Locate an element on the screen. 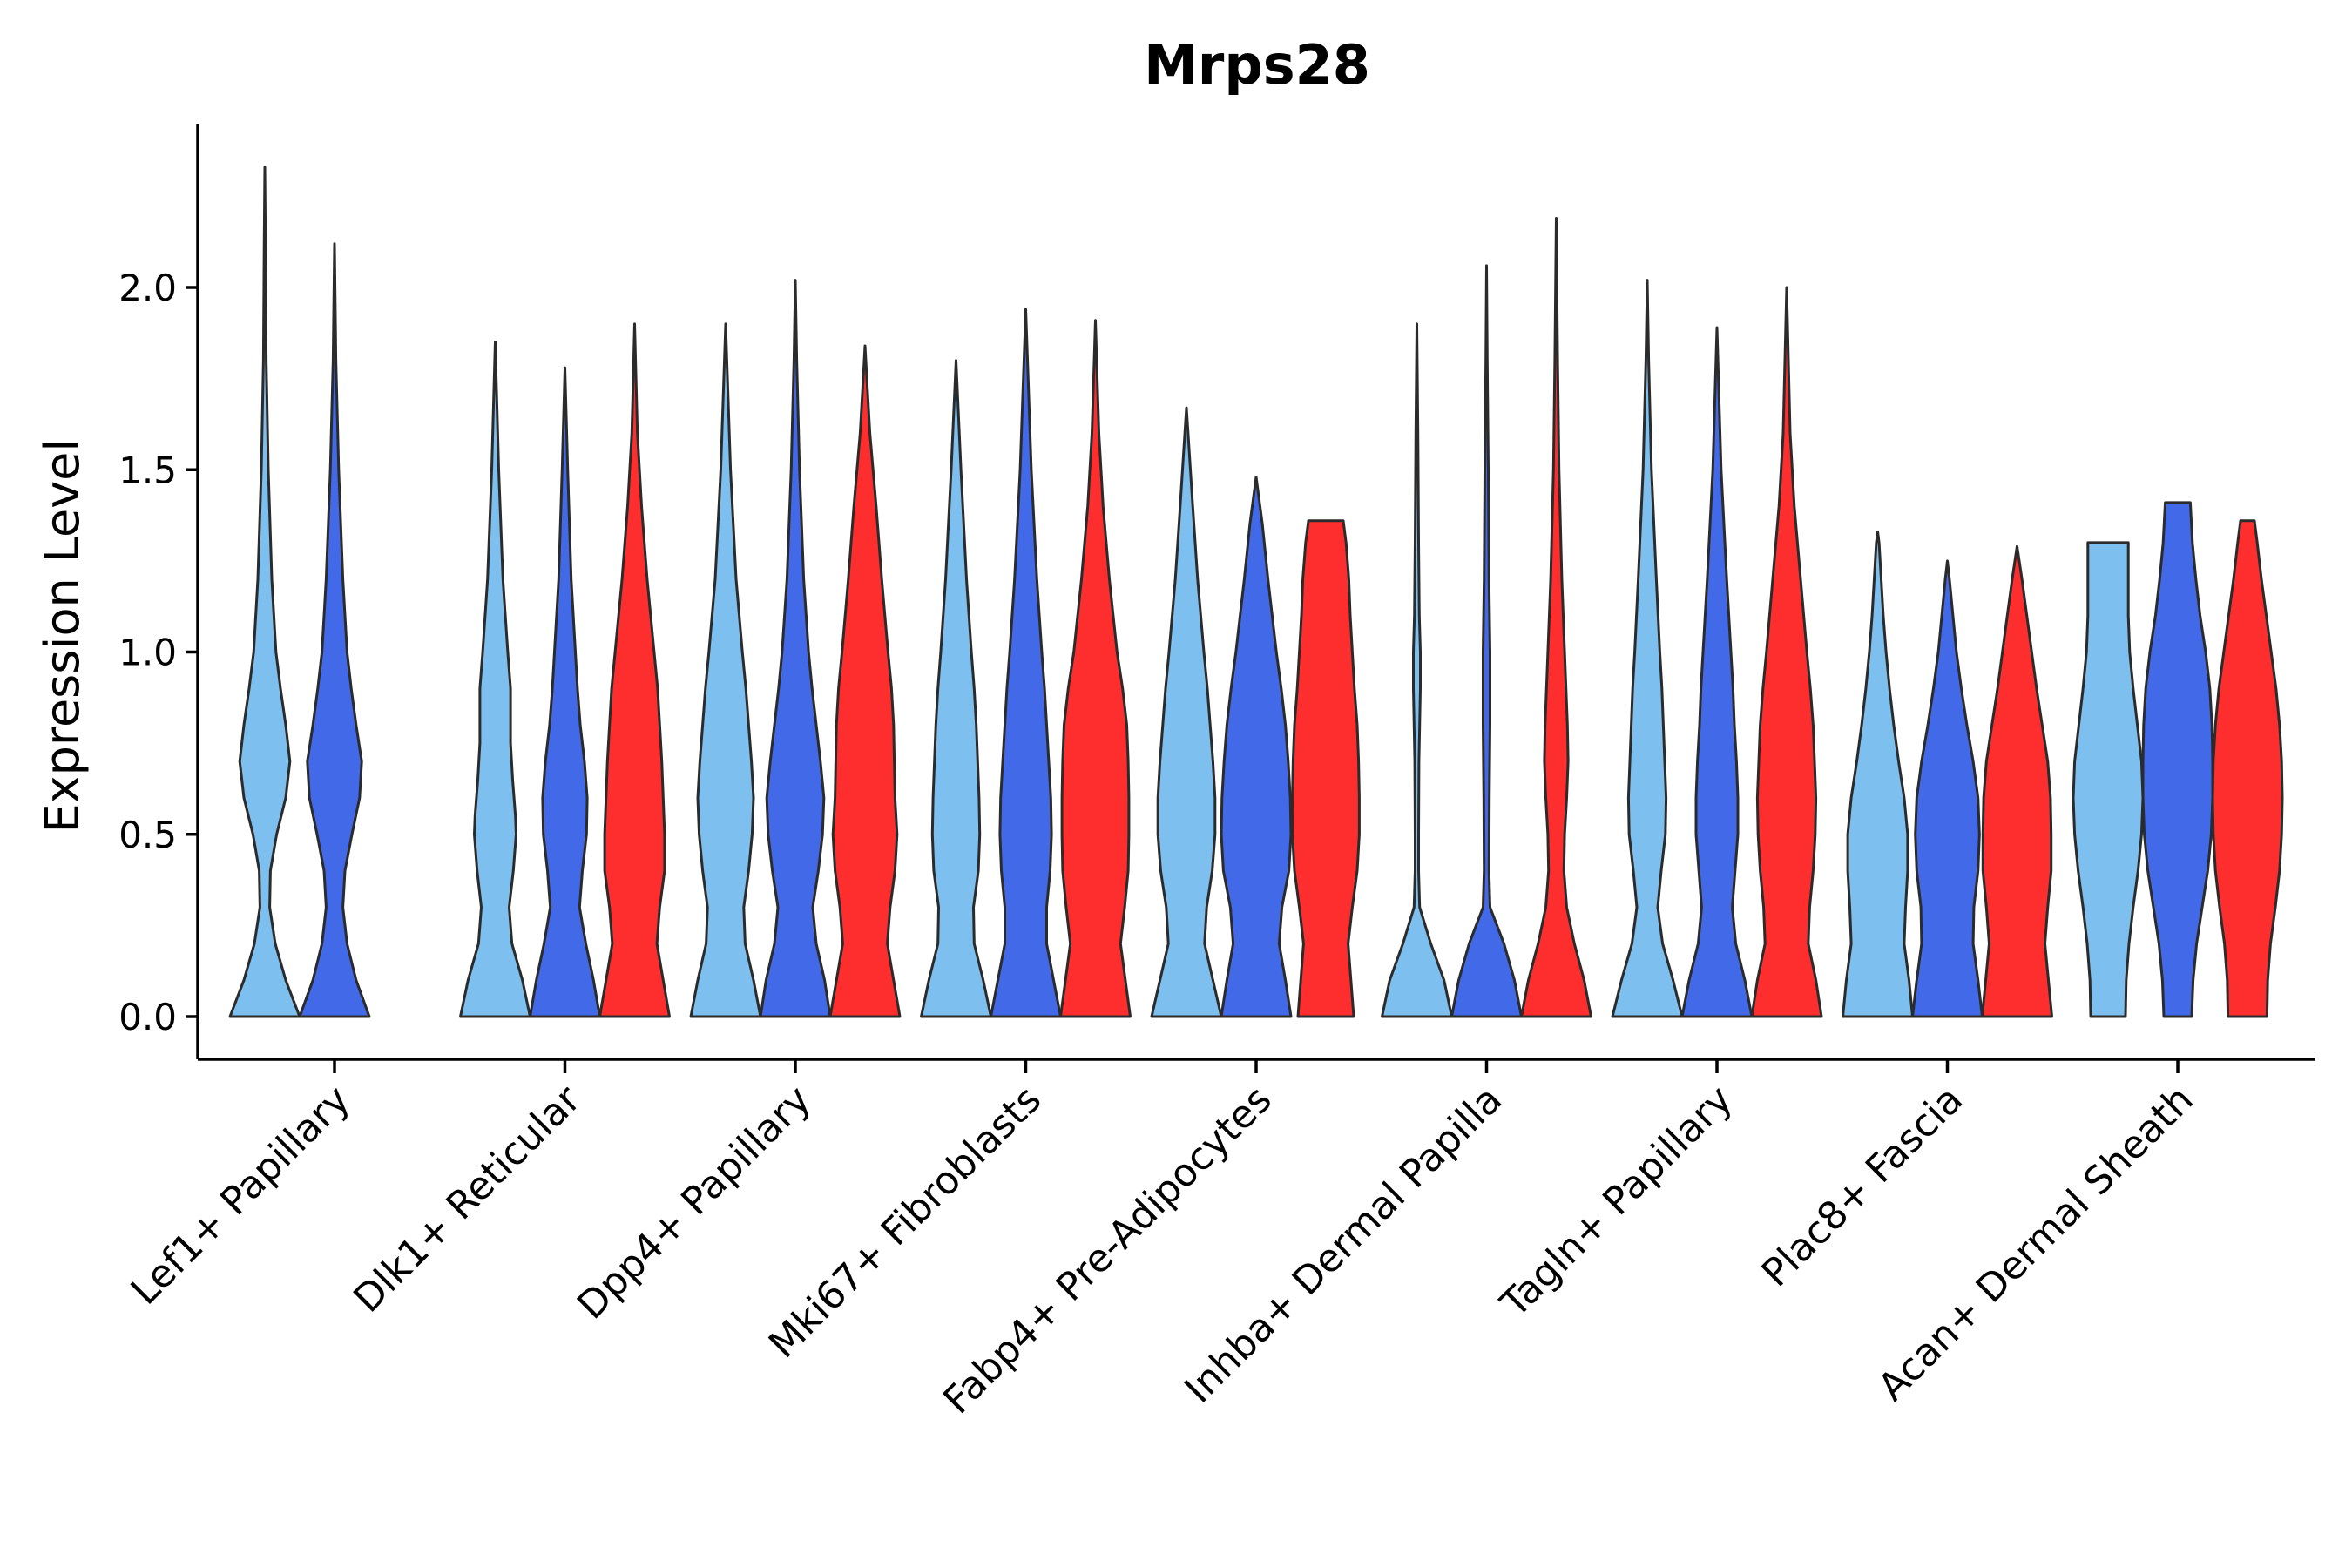 Image resolution: width=2352 pixels, height=1568 pixels. category-label: Tagln+ Papillary is located at coordinates (1616, 1202).